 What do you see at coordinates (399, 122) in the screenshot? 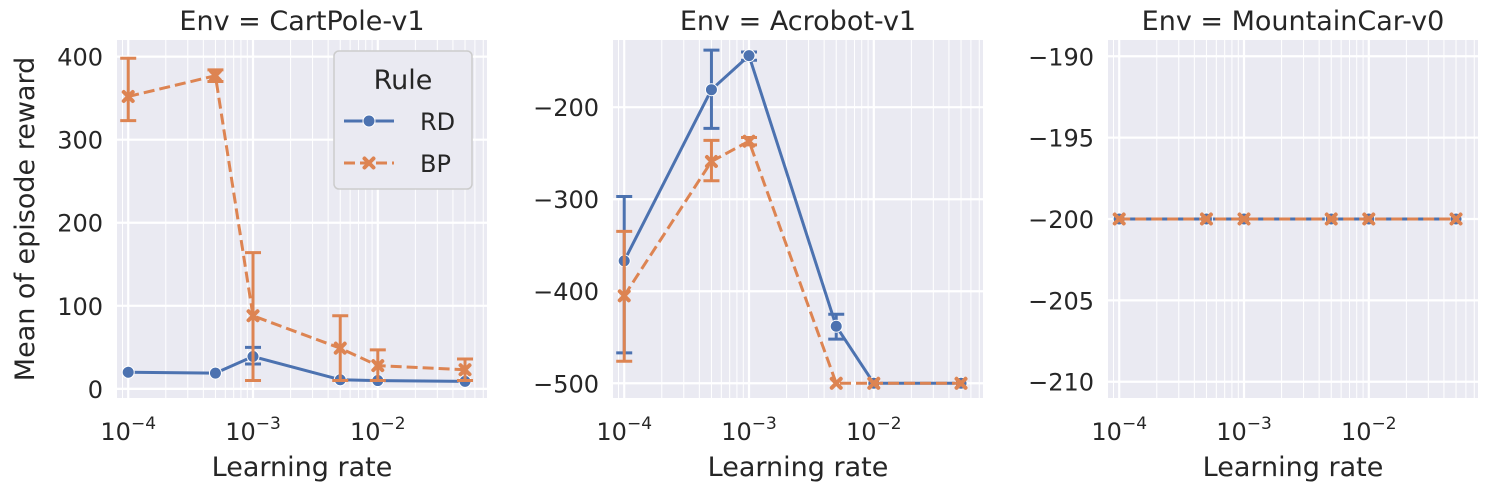
I see `legend-entry-rd: RD` at bounding box center [399, 122].